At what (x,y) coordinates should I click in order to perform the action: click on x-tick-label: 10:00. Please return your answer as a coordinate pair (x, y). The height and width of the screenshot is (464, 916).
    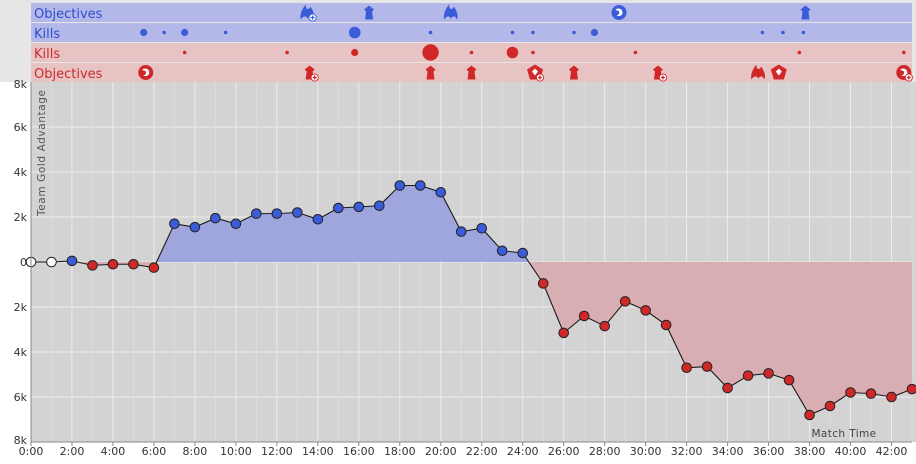
    Looking at the image, I should click on (236, 451).